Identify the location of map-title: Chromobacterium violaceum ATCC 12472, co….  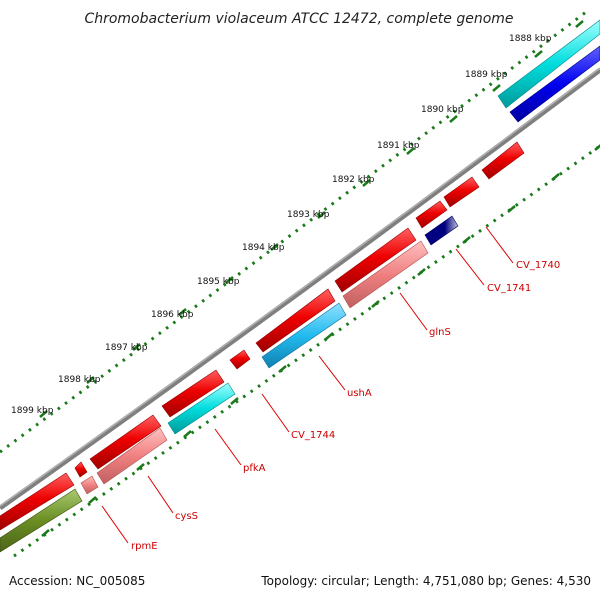
(298, 19).